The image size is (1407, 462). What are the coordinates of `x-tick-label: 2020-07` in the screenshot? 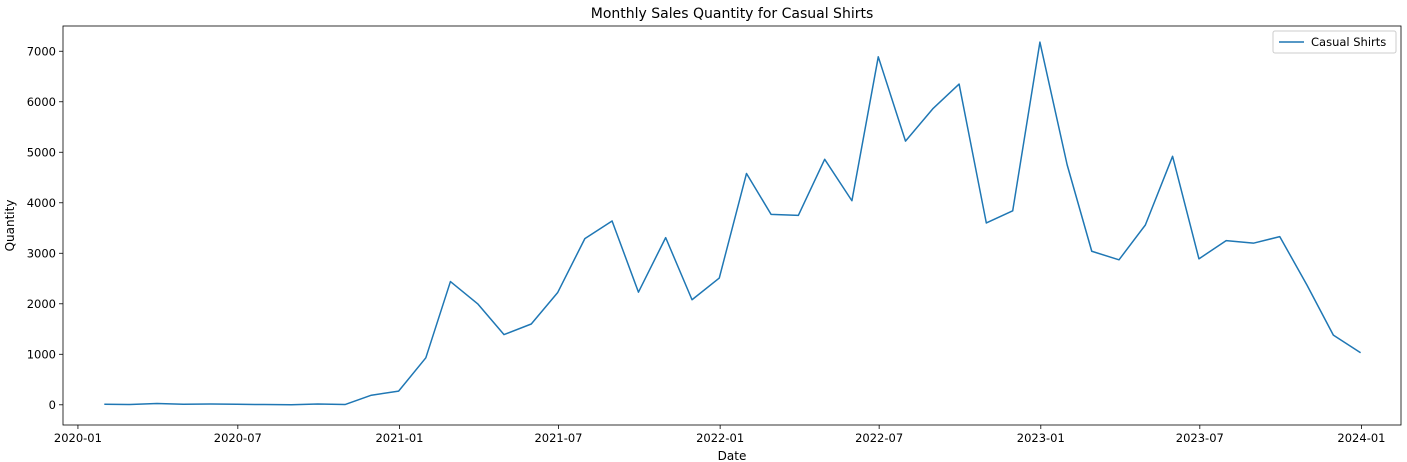 It's located at (238, 438).